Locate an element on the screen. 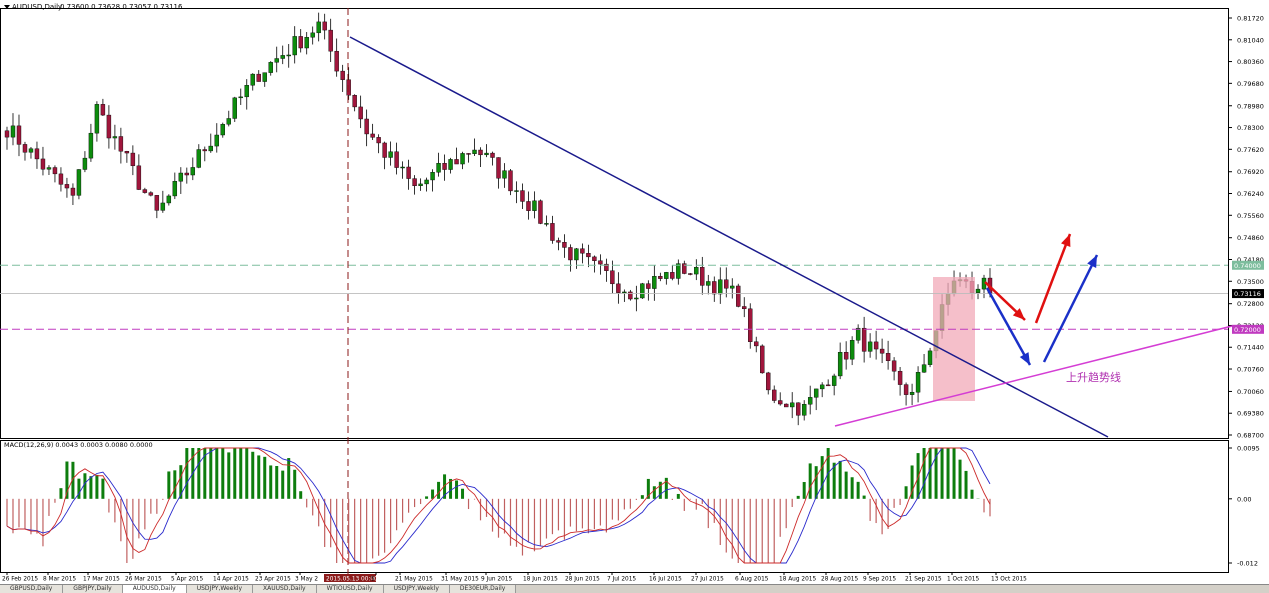 This screenshot has height=593, width=1269. uptrend-line is located at coordinates (1033, 376).